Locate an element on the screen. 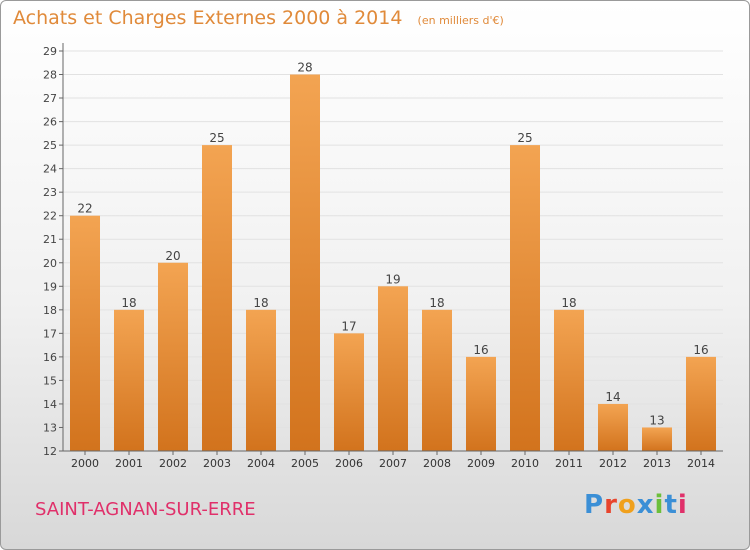 This screenshot has width=750, height=550. bar-2008 is located at coordinates (437, 380).